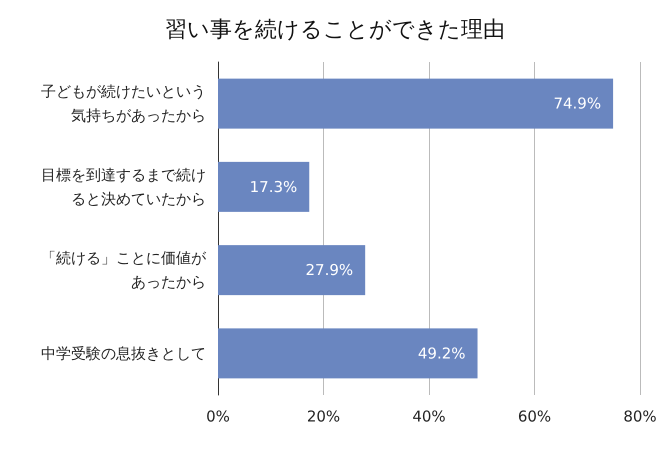 The image size is (670, 450). What do you see at coordinates (330, 270) in the screenshot?
I see `data-label: 27.9%` at bounding box center [330, 270].